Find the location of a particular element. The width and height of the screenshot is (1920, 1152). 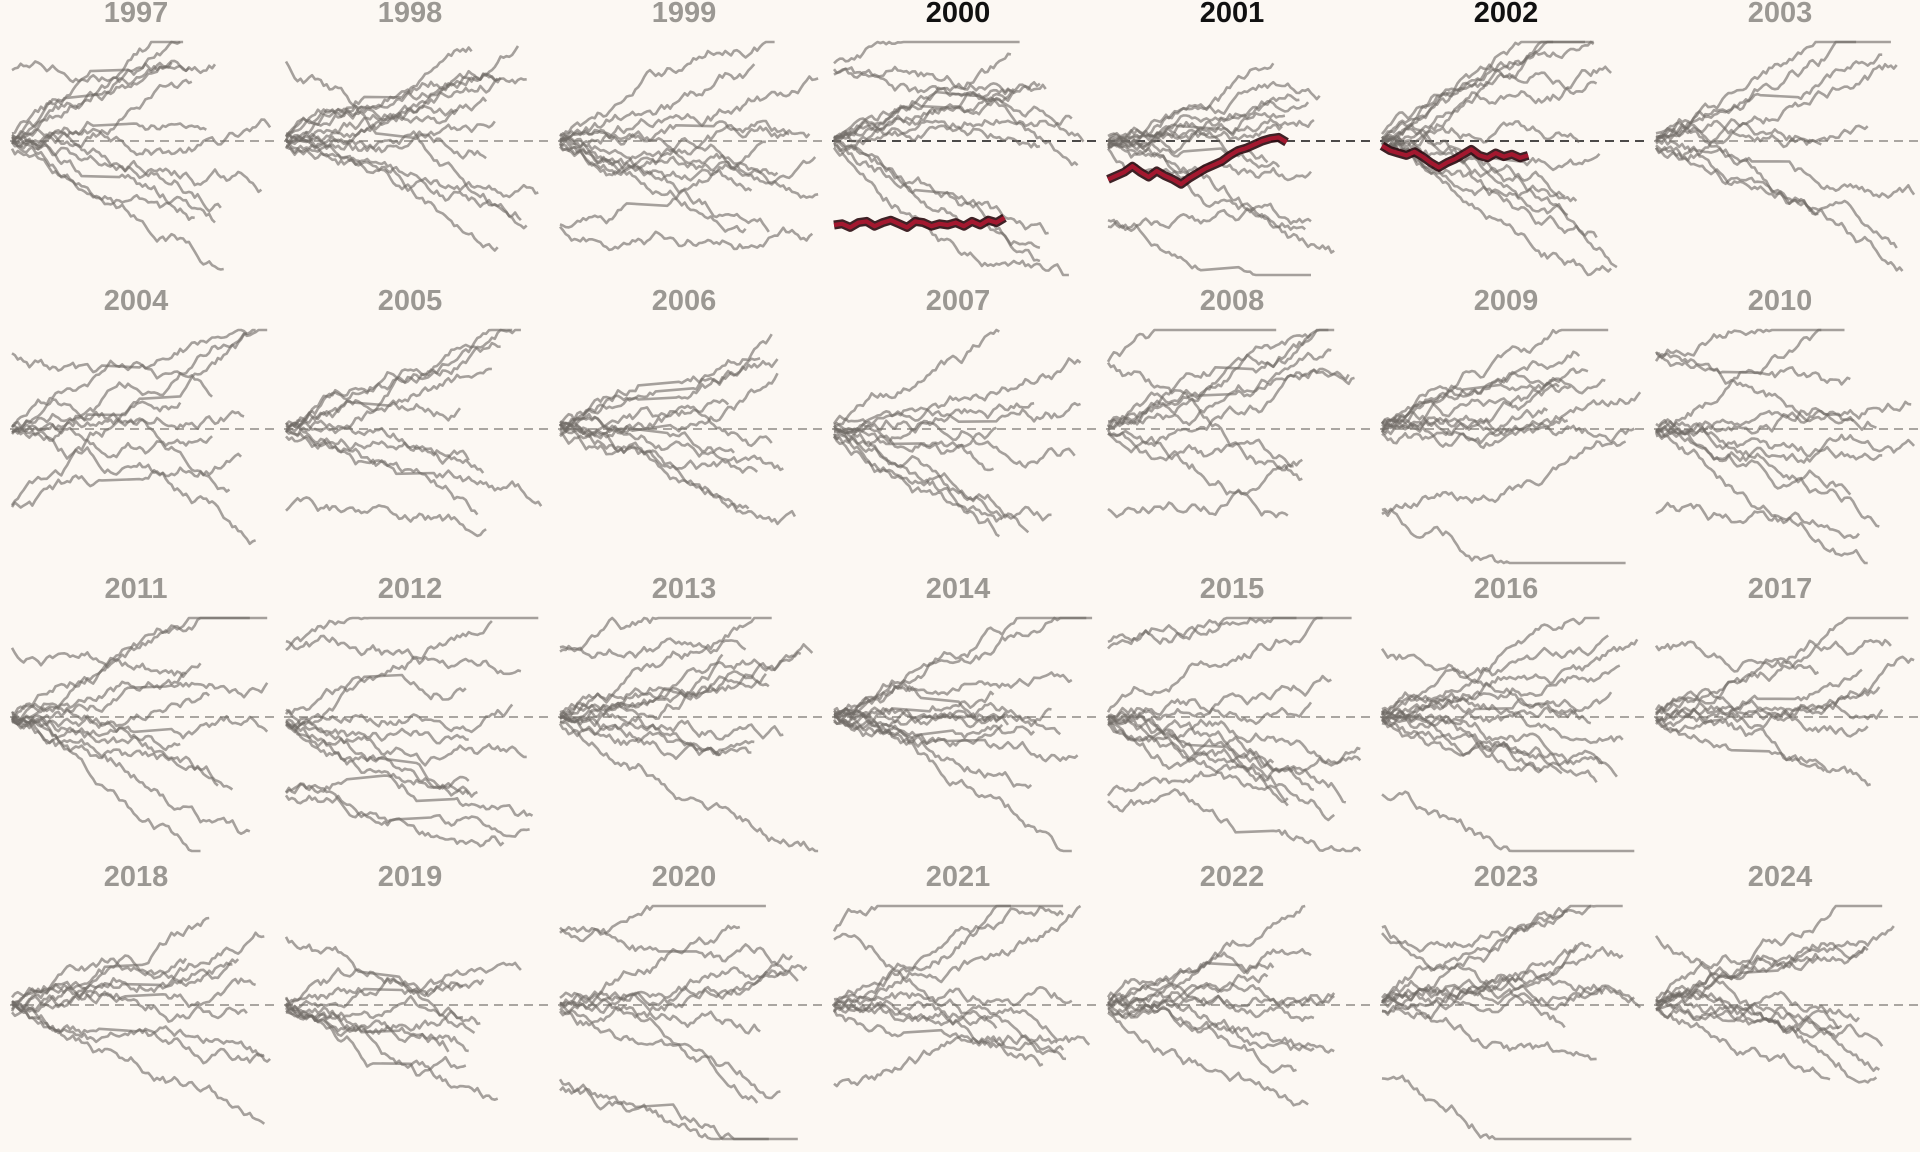

panel-2008: 2008 is located at coordinates (1239, 402).